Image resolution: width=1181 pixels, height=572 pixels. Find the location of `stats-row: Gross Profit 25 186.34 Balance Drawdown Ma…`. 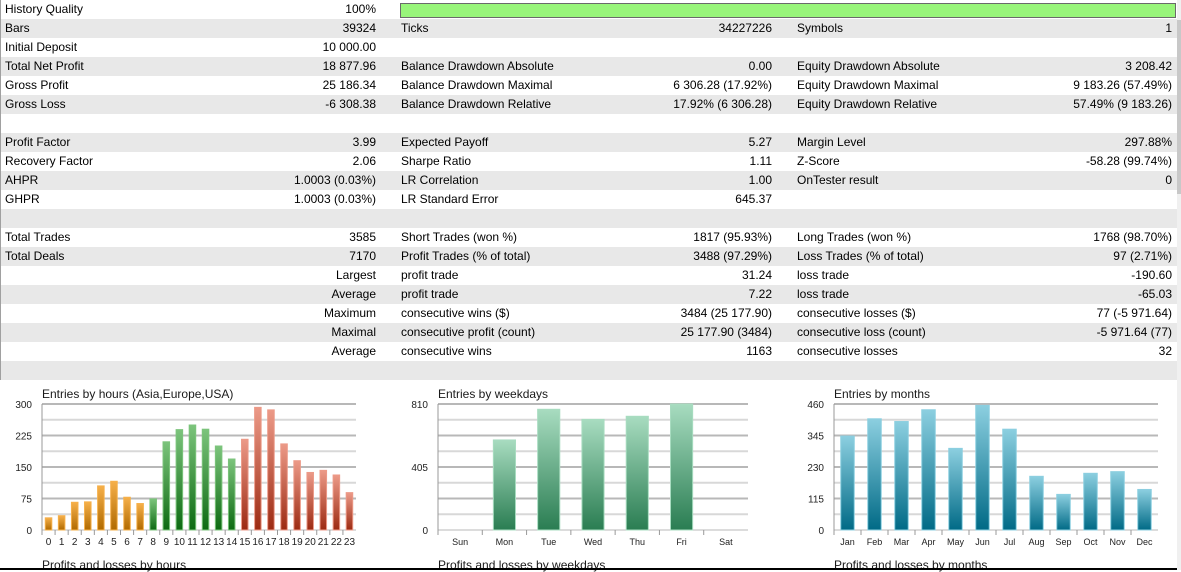

stats-row: Gross Profit 25 186.34 Balance Drawdown Ma… is located at coordinates (589, 85).